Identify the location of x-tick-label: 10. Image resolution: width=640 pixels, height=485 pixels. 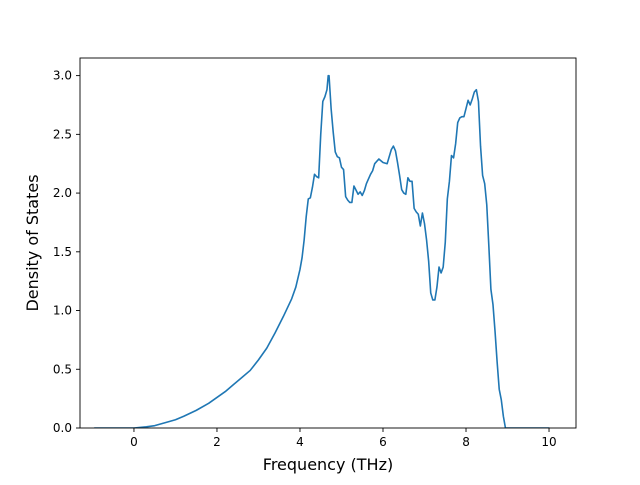
(548, 442).